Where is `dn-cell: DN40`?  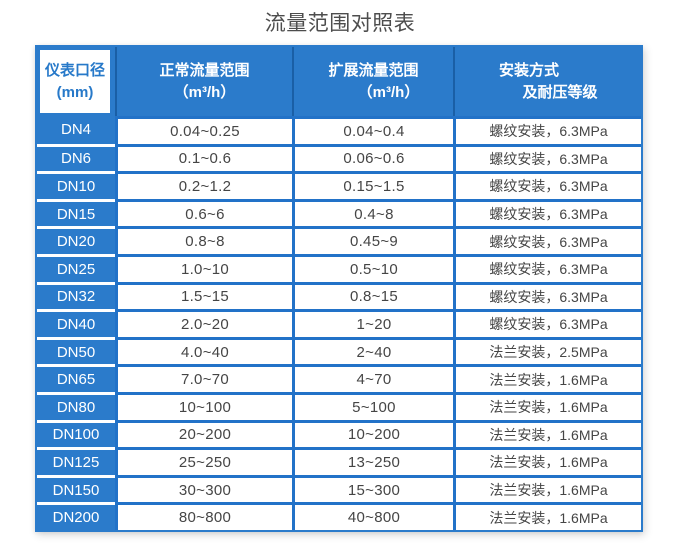
dn-cell: DN40 is located at coordinates (76, 323).